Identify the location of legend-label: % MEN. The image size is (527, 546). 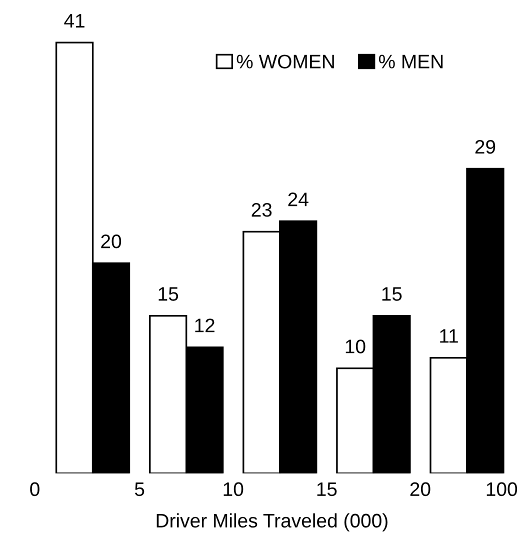
(410, 61).